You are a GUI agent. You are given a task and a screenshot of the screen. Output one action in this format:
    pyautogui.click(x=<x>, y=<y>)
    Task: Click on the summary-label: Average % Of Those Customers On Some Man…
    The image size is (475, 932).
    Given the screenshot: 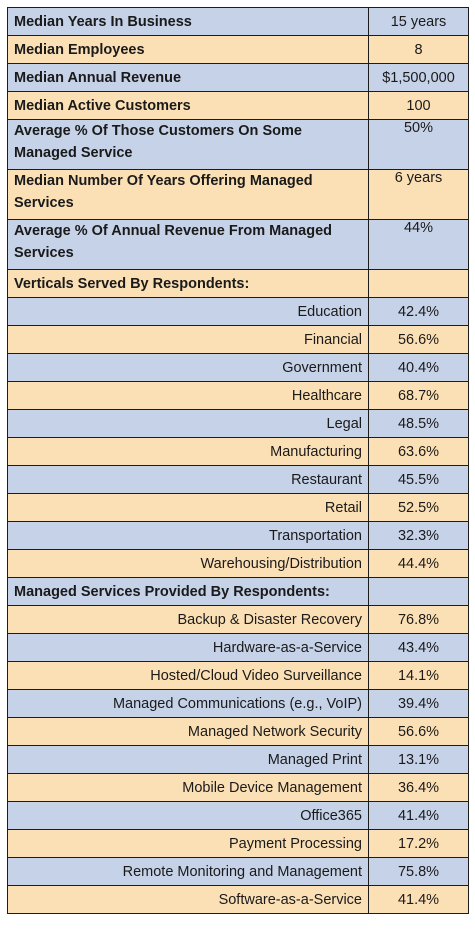 What is the action you would take?
    pyautogui.click(x=188, y=144)
    